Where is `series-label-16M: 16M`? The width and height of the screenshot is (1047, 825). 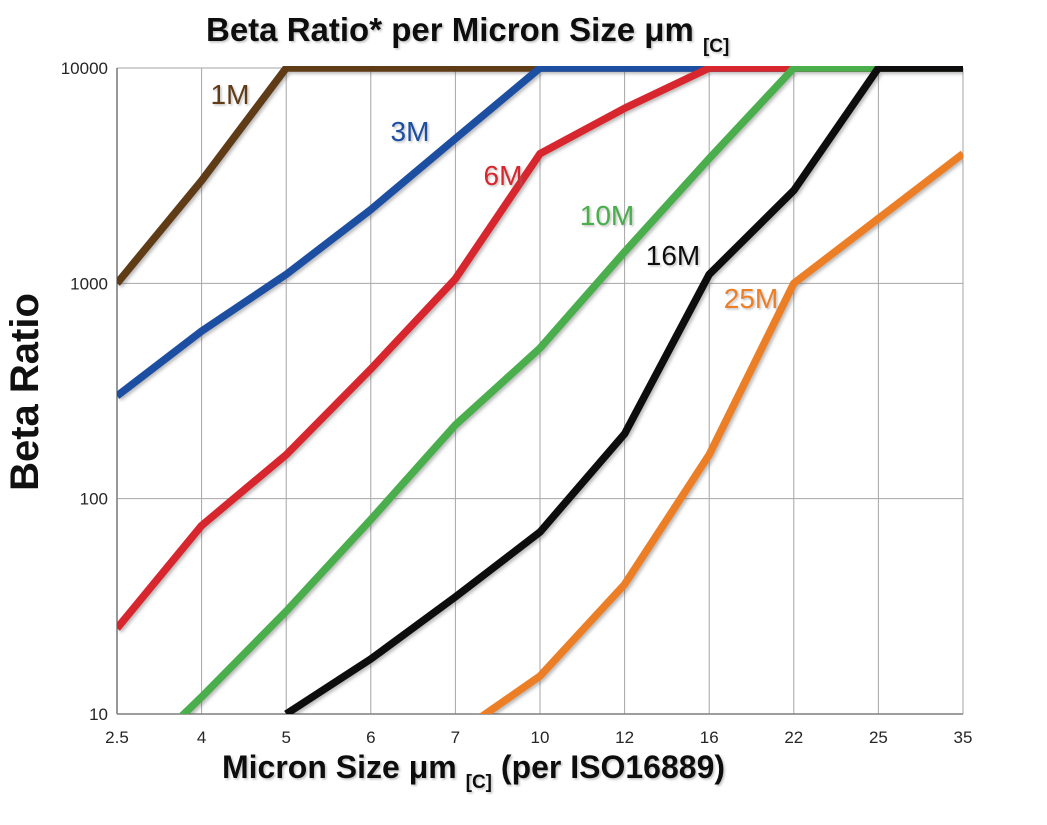 series-label-16M: 16M is located at coordinates (673, 255).